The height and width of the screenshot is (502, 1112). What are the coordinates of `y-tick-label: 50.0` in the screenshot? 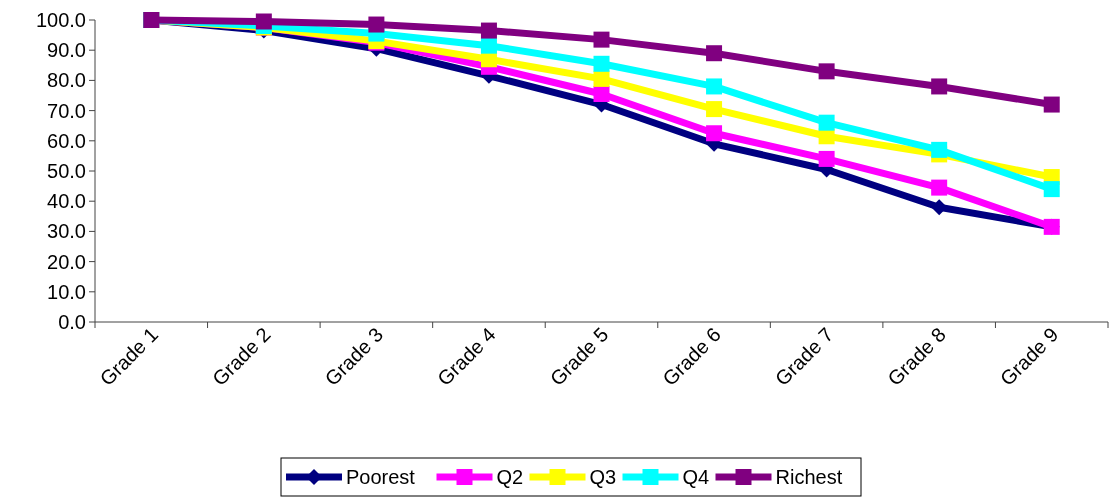 It's located at (66, 171).